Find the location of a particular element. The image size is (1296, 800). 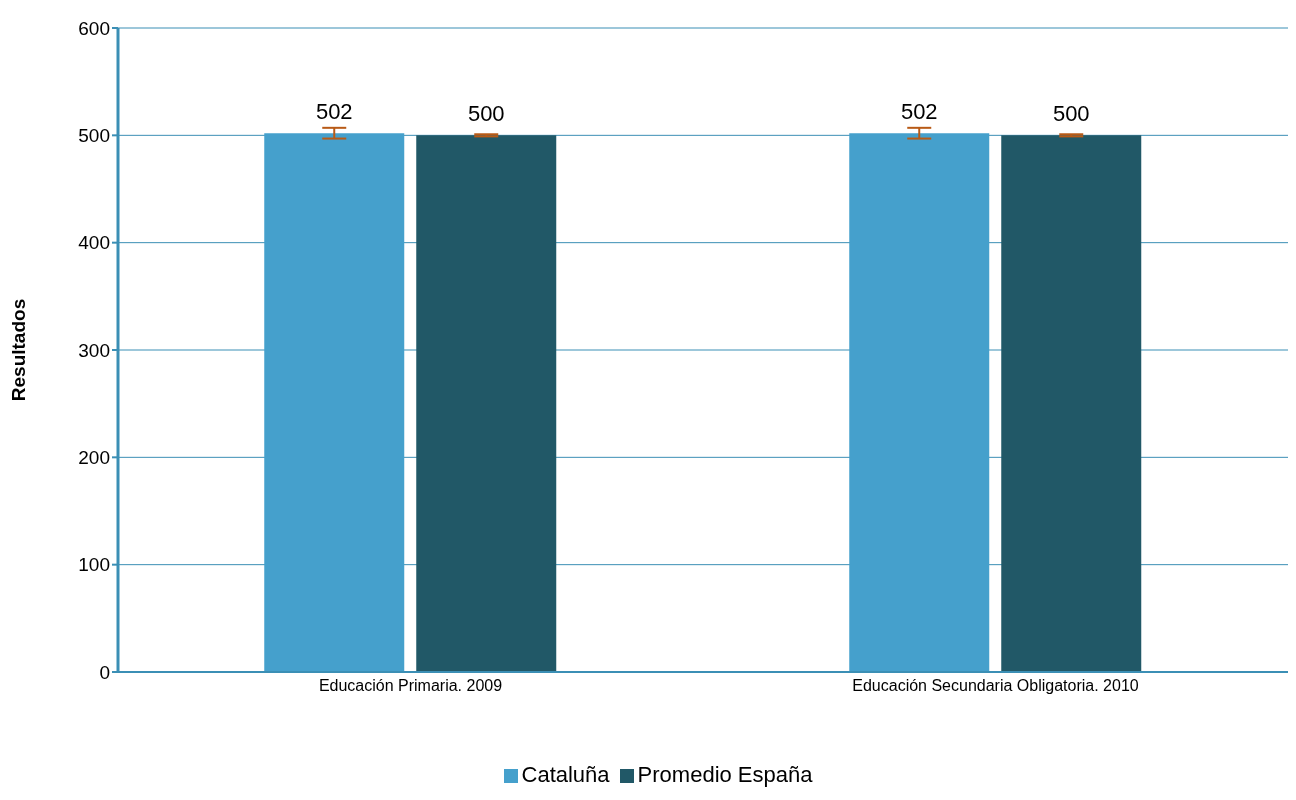

y-tick-label: 400 is located at coordinates (94, 243).